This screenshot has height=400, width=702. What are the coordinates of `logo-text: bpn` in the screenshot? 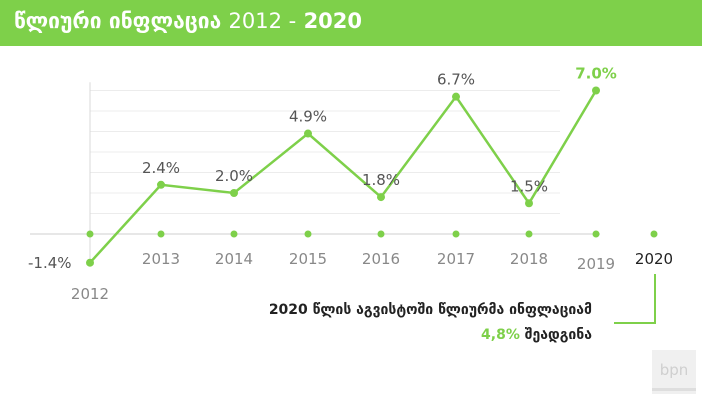 It's located at (674, 370).